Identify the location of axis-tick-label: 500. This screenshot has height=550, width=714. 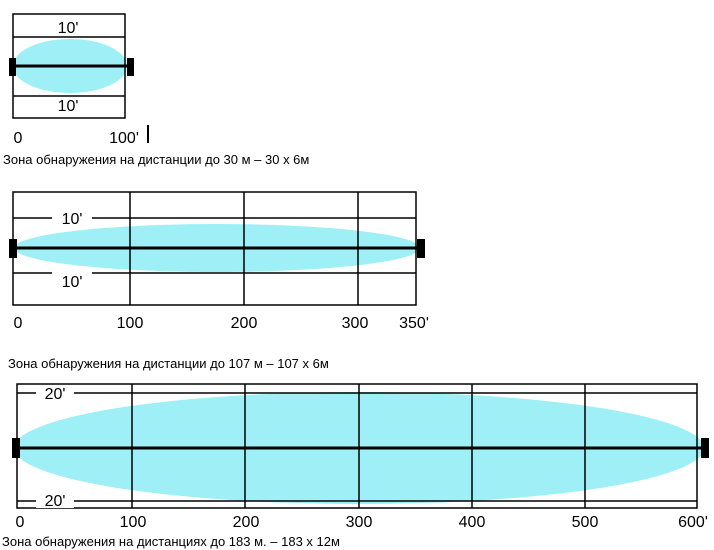
(585, 522).